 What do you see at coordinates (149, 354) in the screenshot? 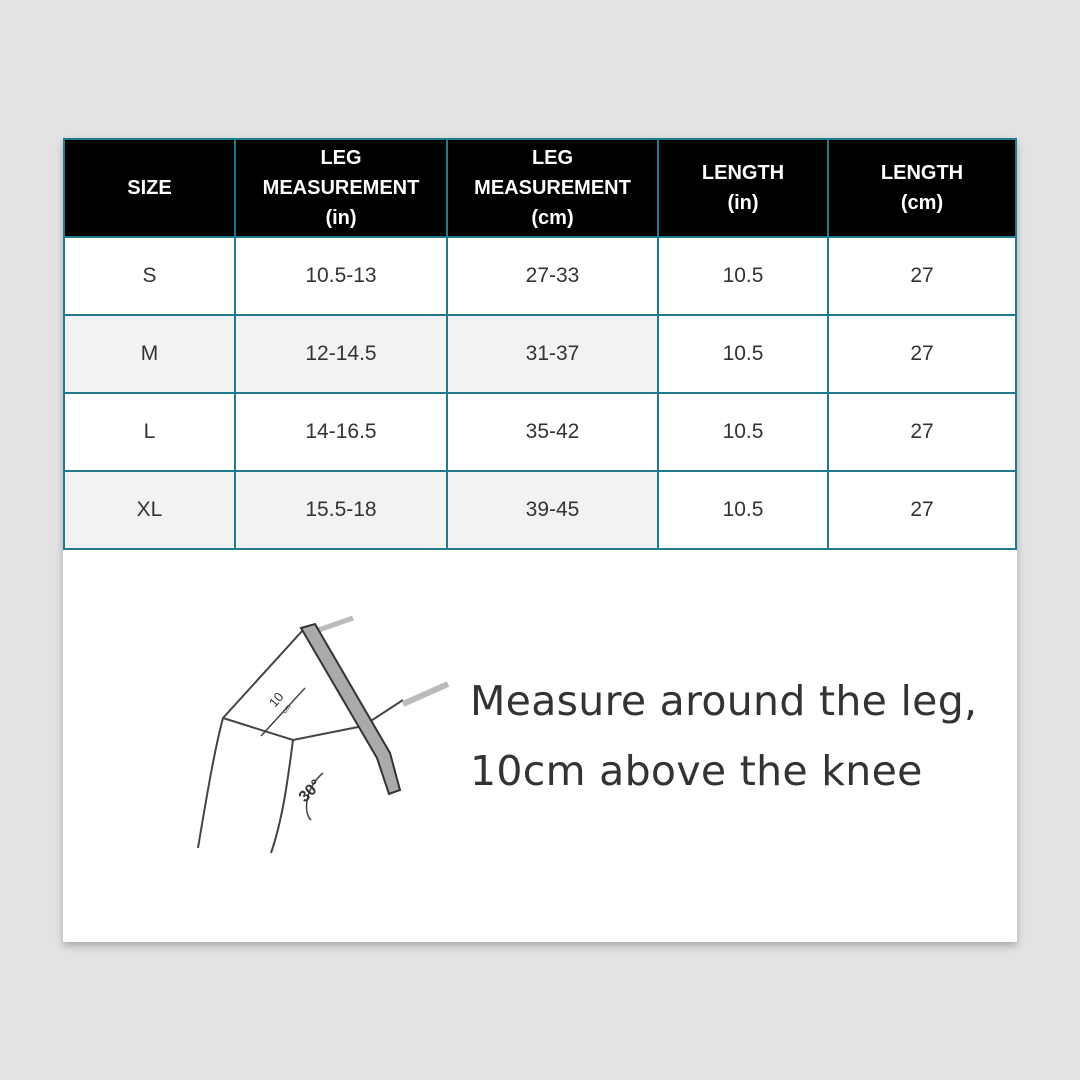
I see `cell-size: M` at bounding box center [149, 354].